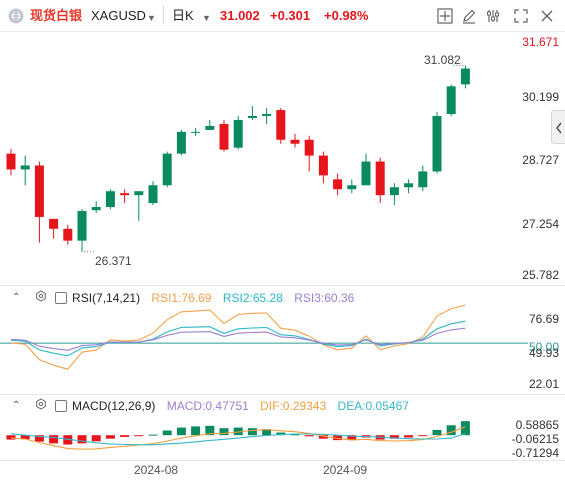 This screenshot has height=482, width=565. Describe the element at coordinates (324, 297) in the screenshot. I see `rsi3-value: RSI3:60.36` at that location.